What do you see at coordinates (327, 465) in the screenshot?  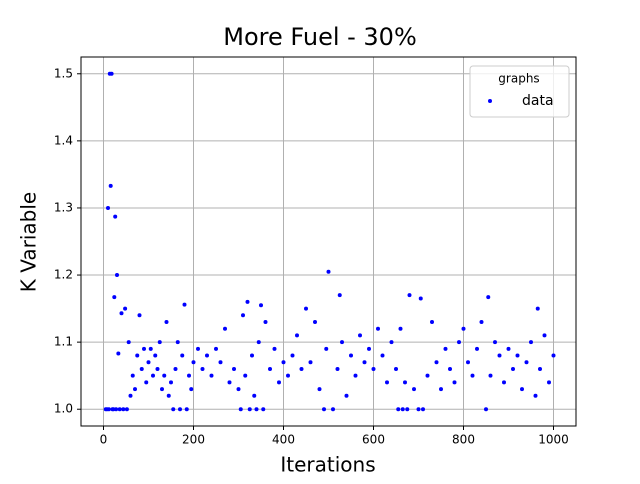 I see `x-axis-label: Iterations` at bounding box center [327, 465].